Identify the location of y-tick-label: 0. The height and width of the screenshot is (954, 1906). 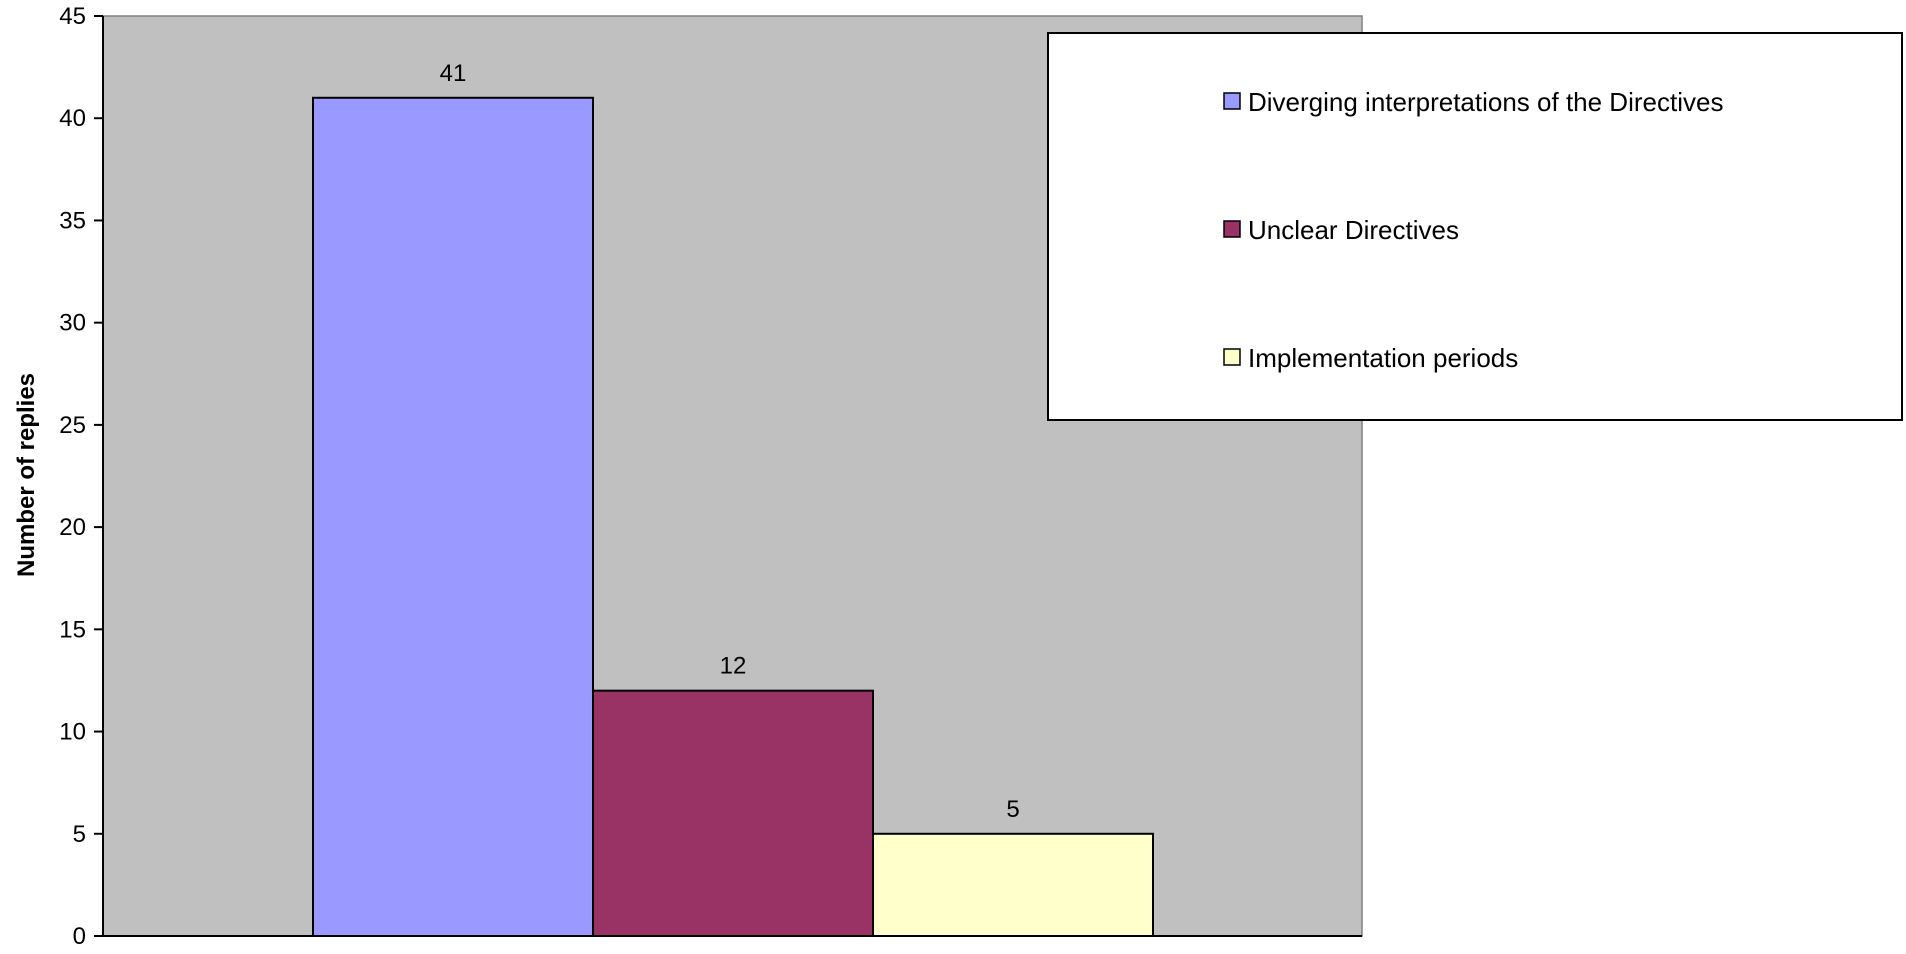
(79, 936).